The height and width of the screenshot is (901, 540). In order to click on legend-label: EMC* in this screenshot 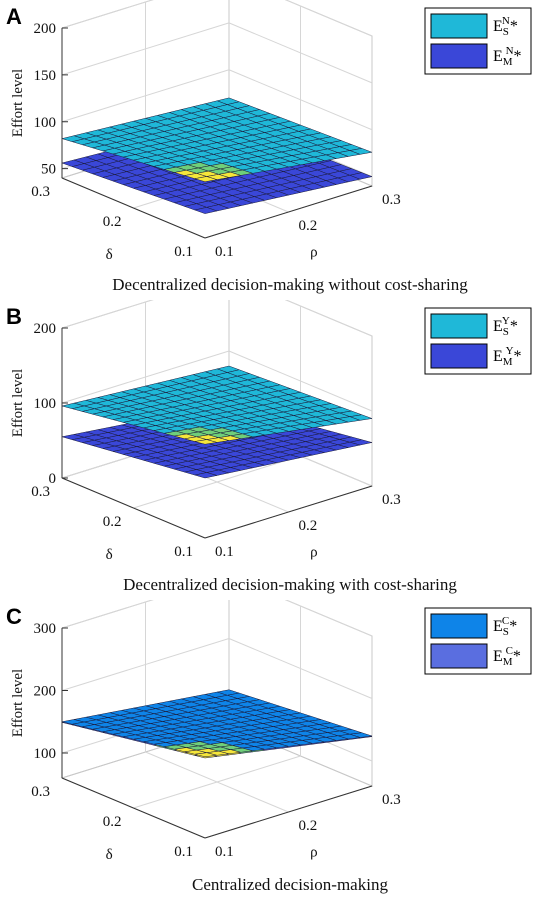, I will do `click(507, 656)`.